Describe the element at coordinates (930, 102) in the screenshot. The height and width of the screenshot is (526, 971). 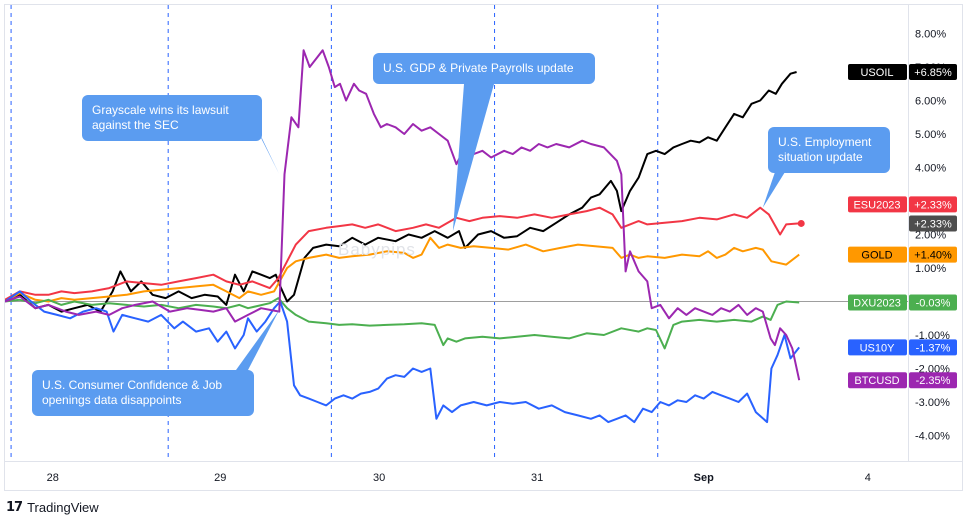
I see `y-tick-label-2: 6.00%` at that location.